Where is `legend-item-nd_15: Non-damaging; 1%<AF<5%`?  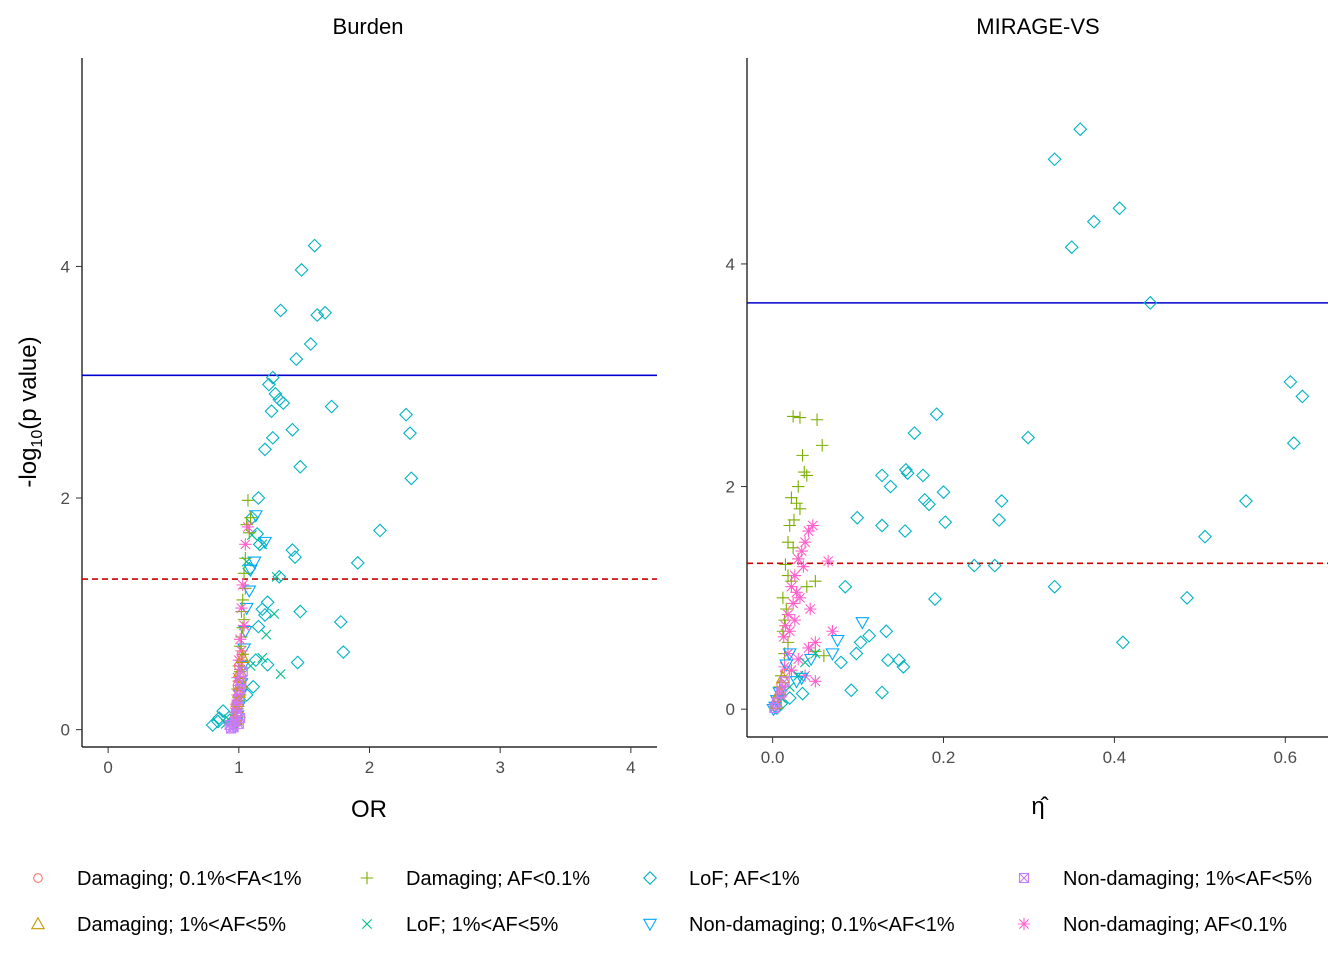 legend-item-nd_15: Non-damaging; 1%<AF<5% is located at coordinates (1165, 879).